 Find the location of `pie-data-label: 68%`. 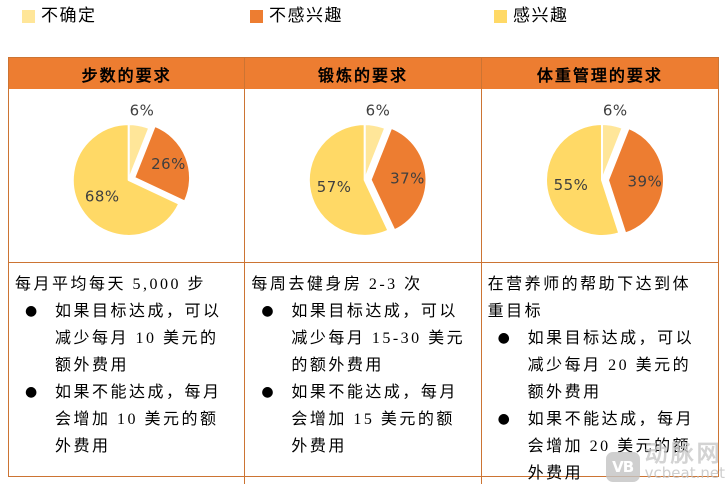

pie-data-label: 68% is located at coordinates (102, 196).